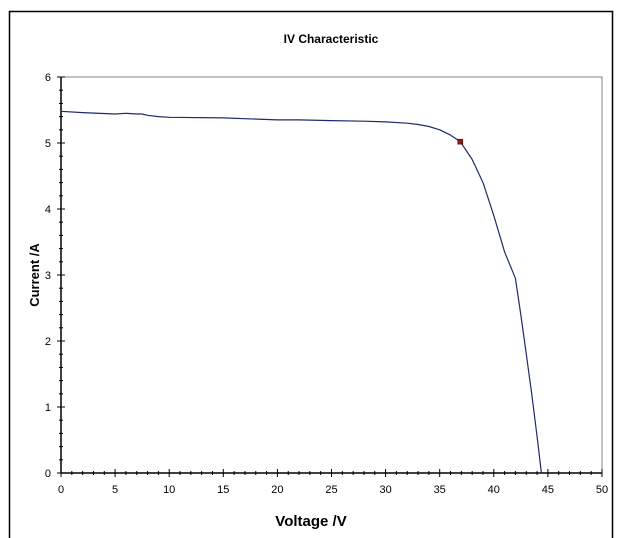 This screenshot has width=618, height=538. I want to click on y-tick-label: 3, so click(48, 276).